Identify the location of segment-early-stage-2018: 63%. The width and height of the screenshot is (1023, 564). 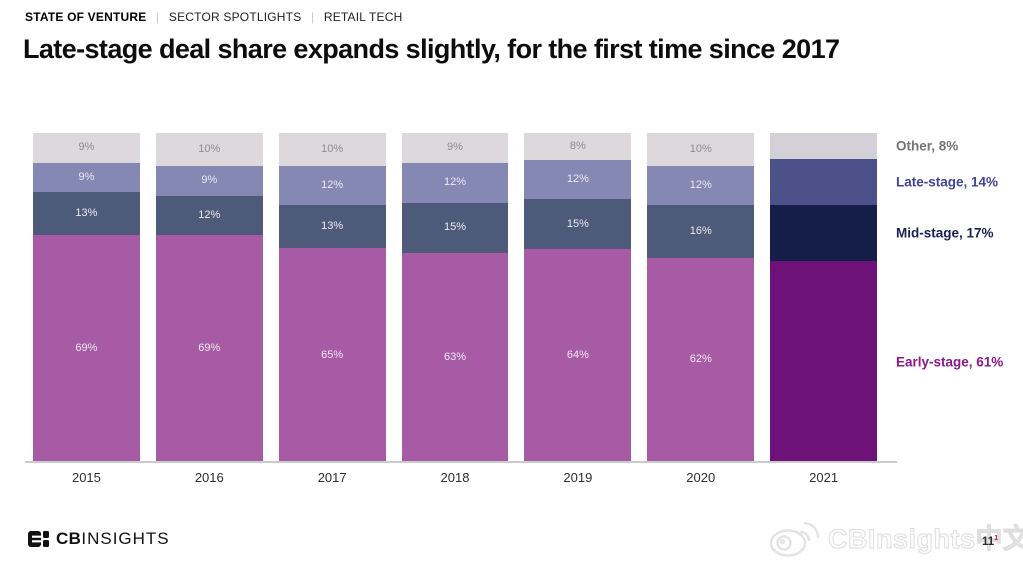
(455, 357).